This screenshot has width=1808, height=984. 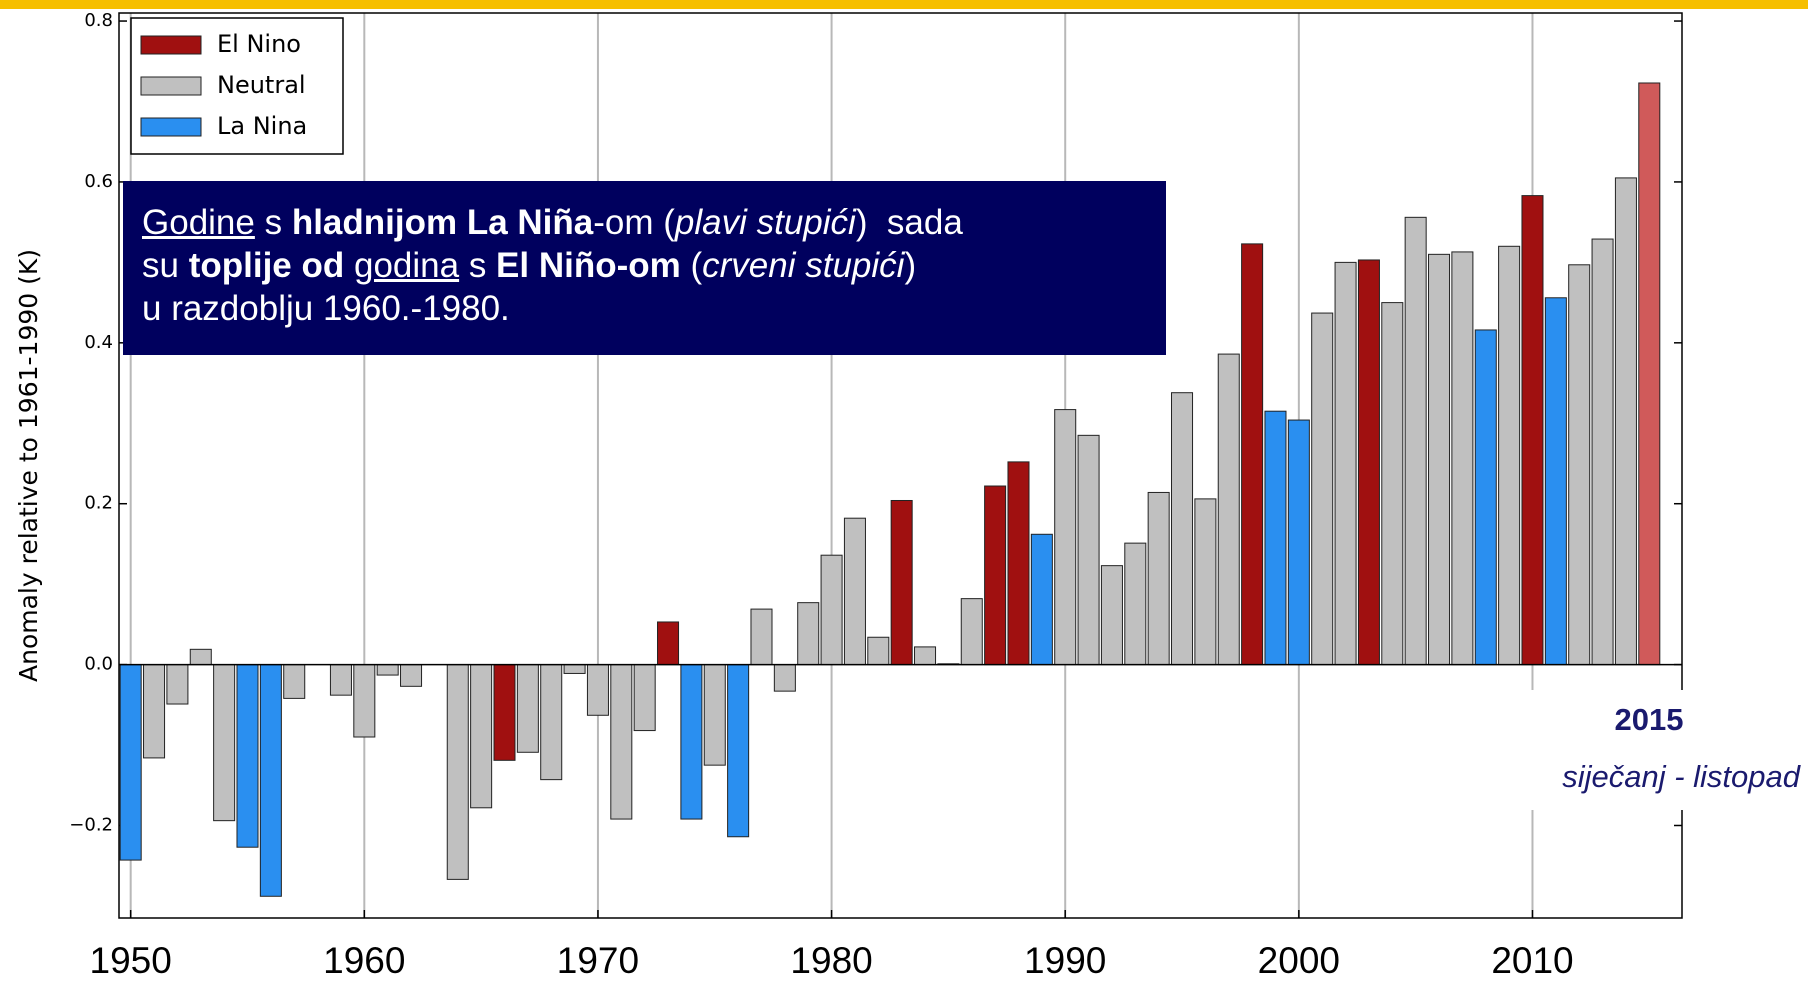 What do you see at coordinates (98, 181) in the screenshot?
I see `y-tick-label: 0.6` at bounding box center [98, 181].